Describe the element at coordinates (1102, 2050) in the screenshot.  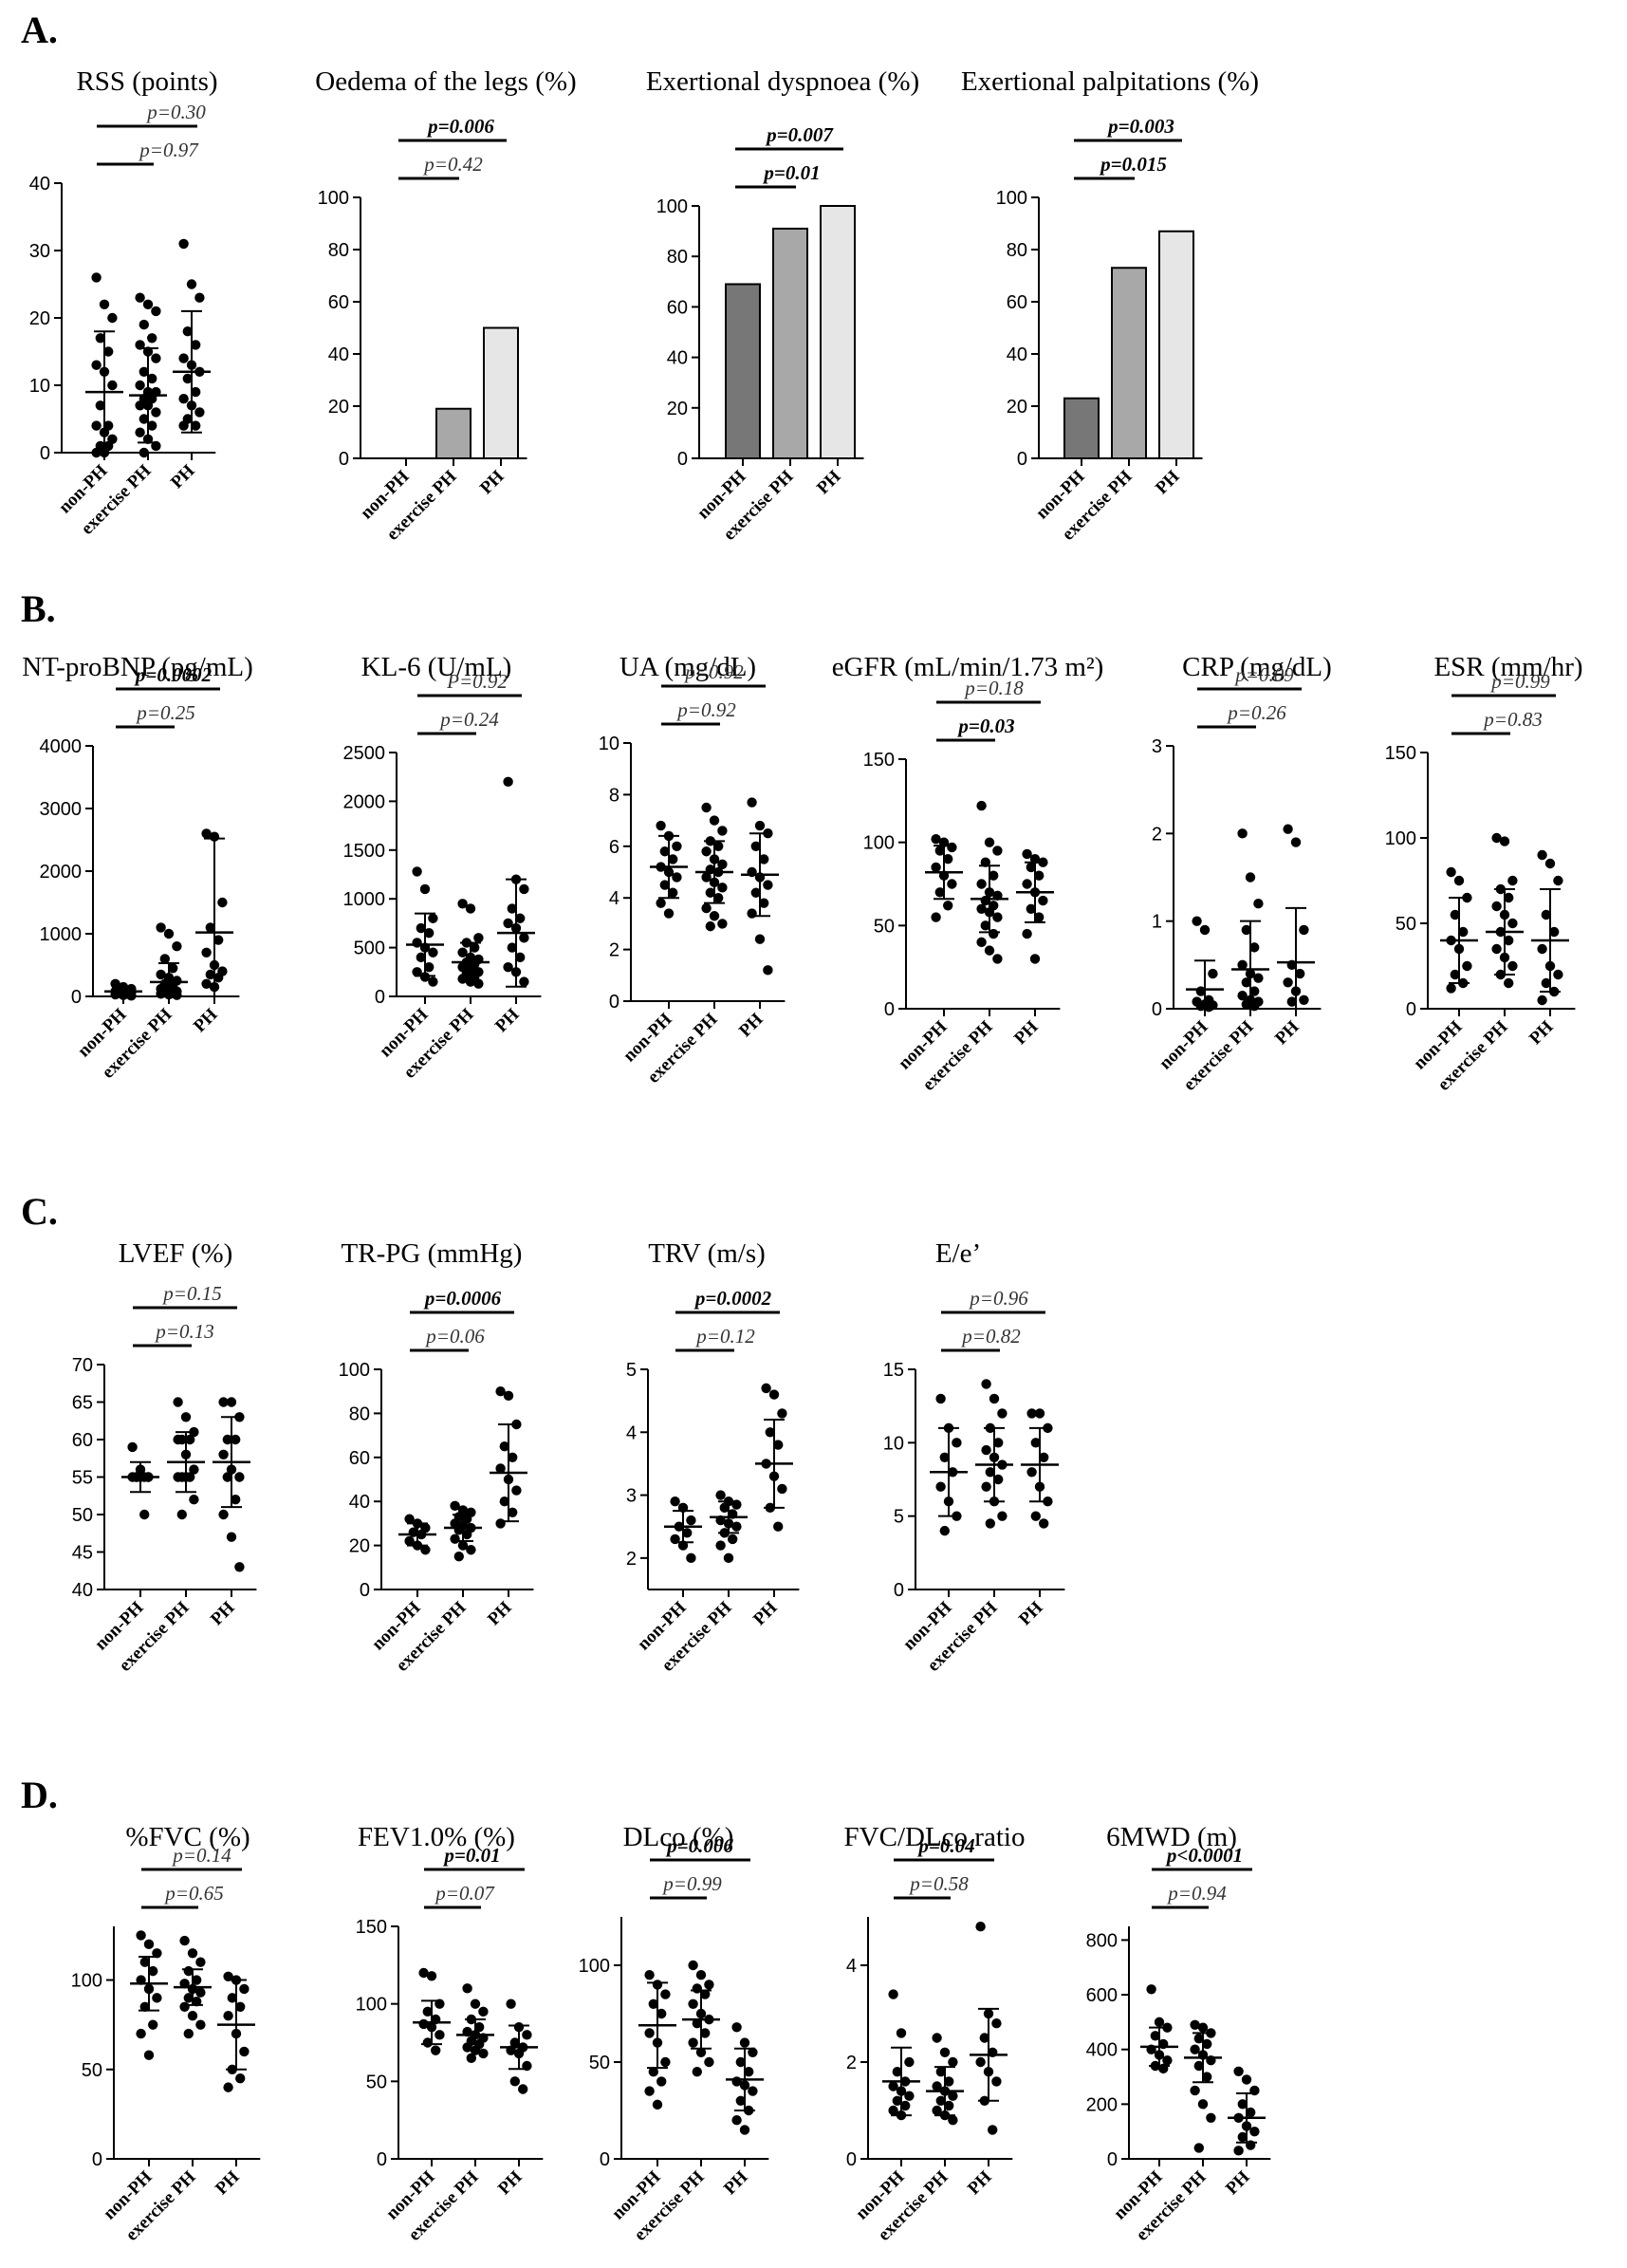
I see `y-tick-label: 400` at that location.